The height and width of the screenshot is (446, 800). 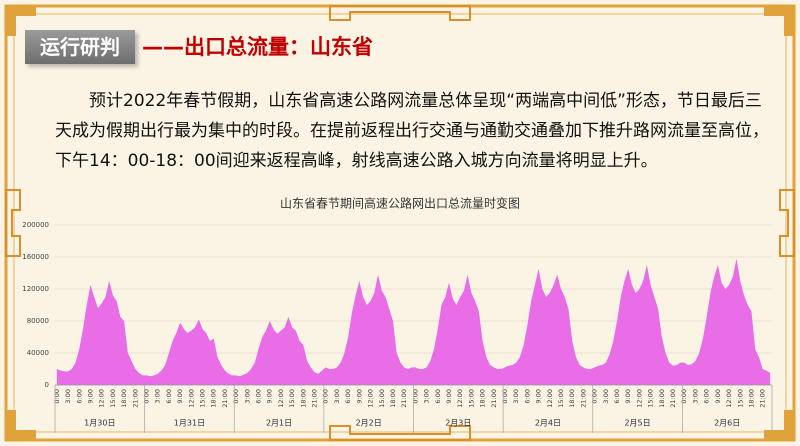 What do you see at coordinates (369, 423) in the screenshot?
I see `day-label: 2月2日` at bounding box center [369, 423].